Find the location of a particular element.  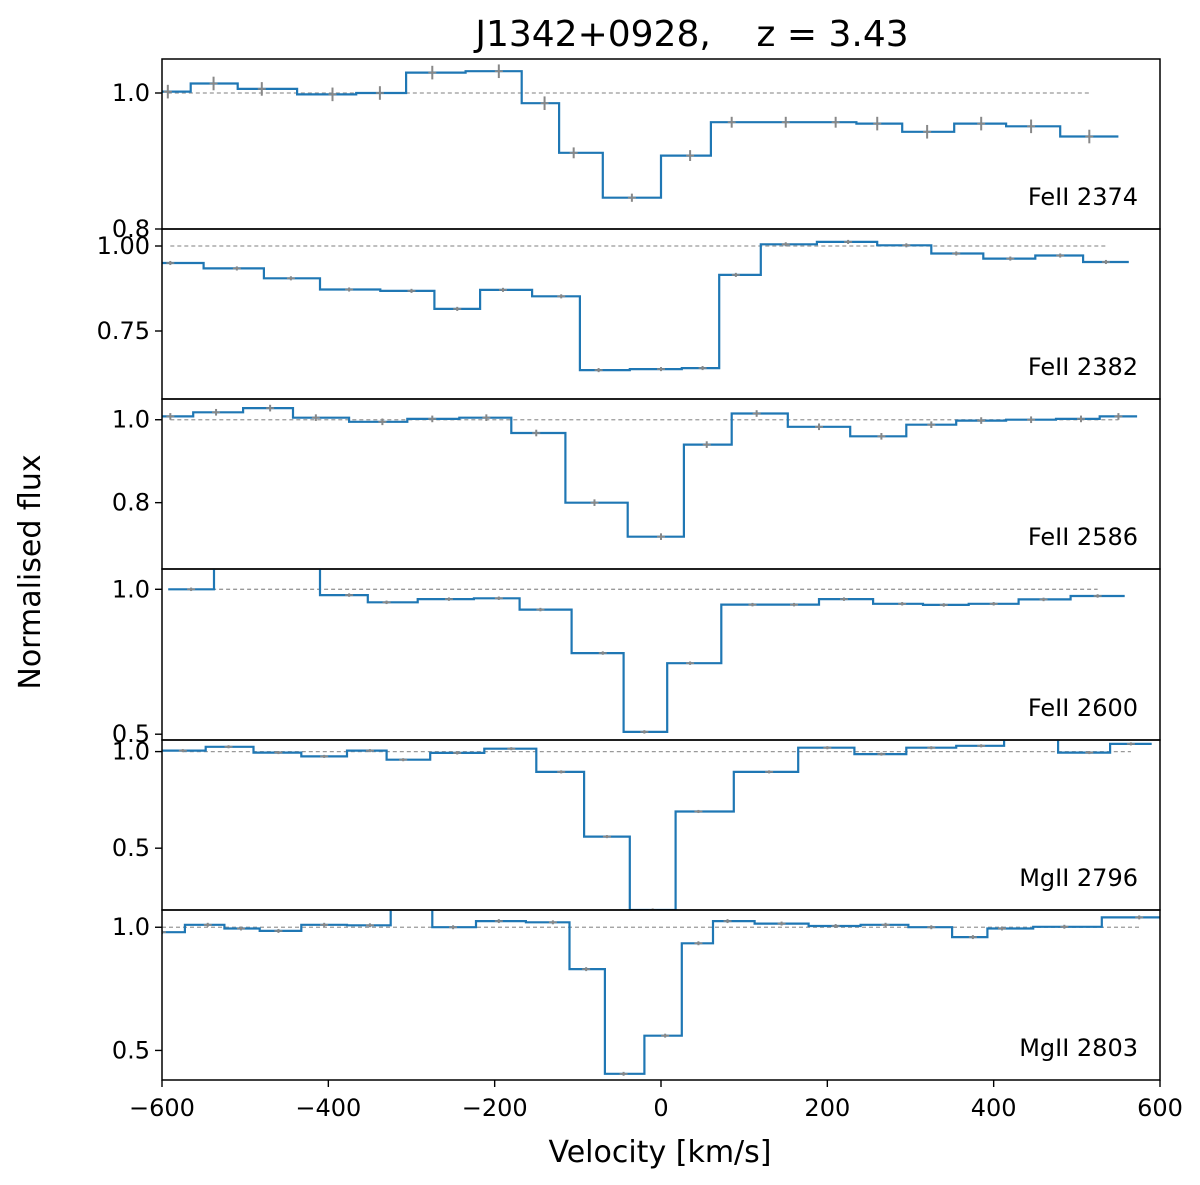

x-tick-label: −200 is located at coordinates (495, 1108).